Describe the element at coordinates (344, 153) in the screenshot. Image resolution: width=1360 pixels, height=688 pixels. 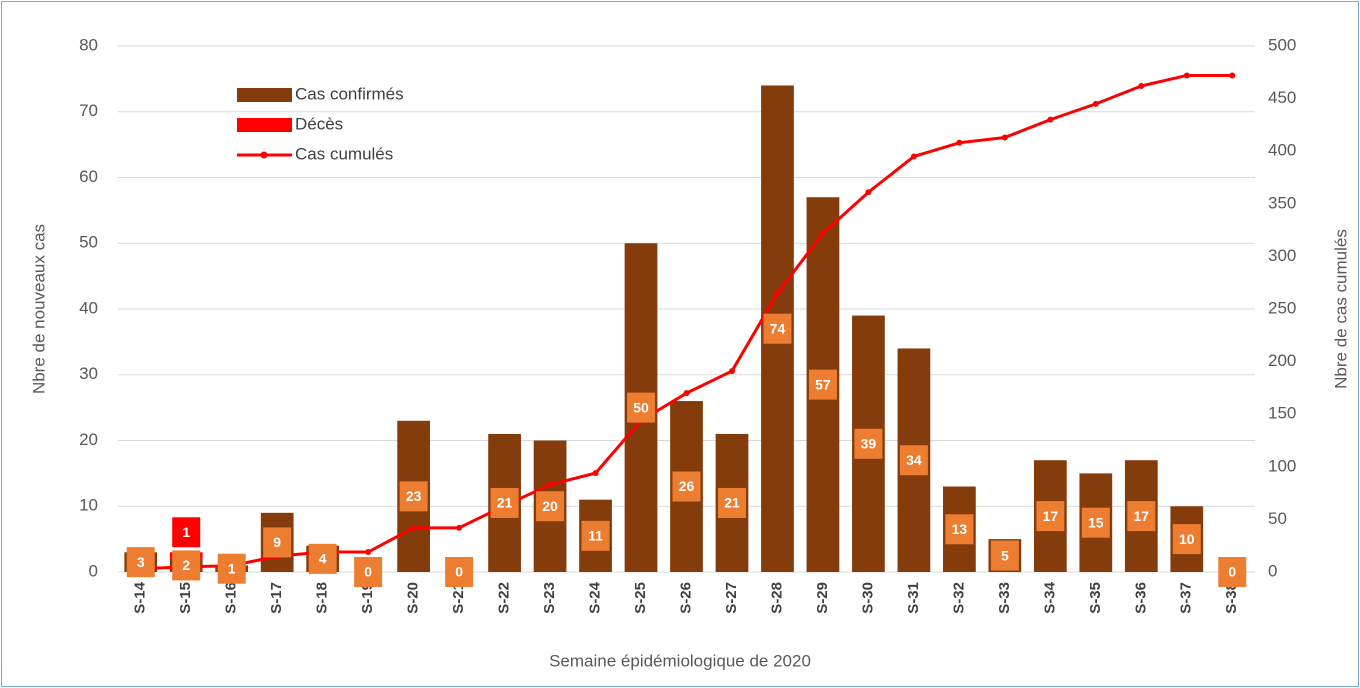
I see `legend-label: Cas cumulés` at that location.